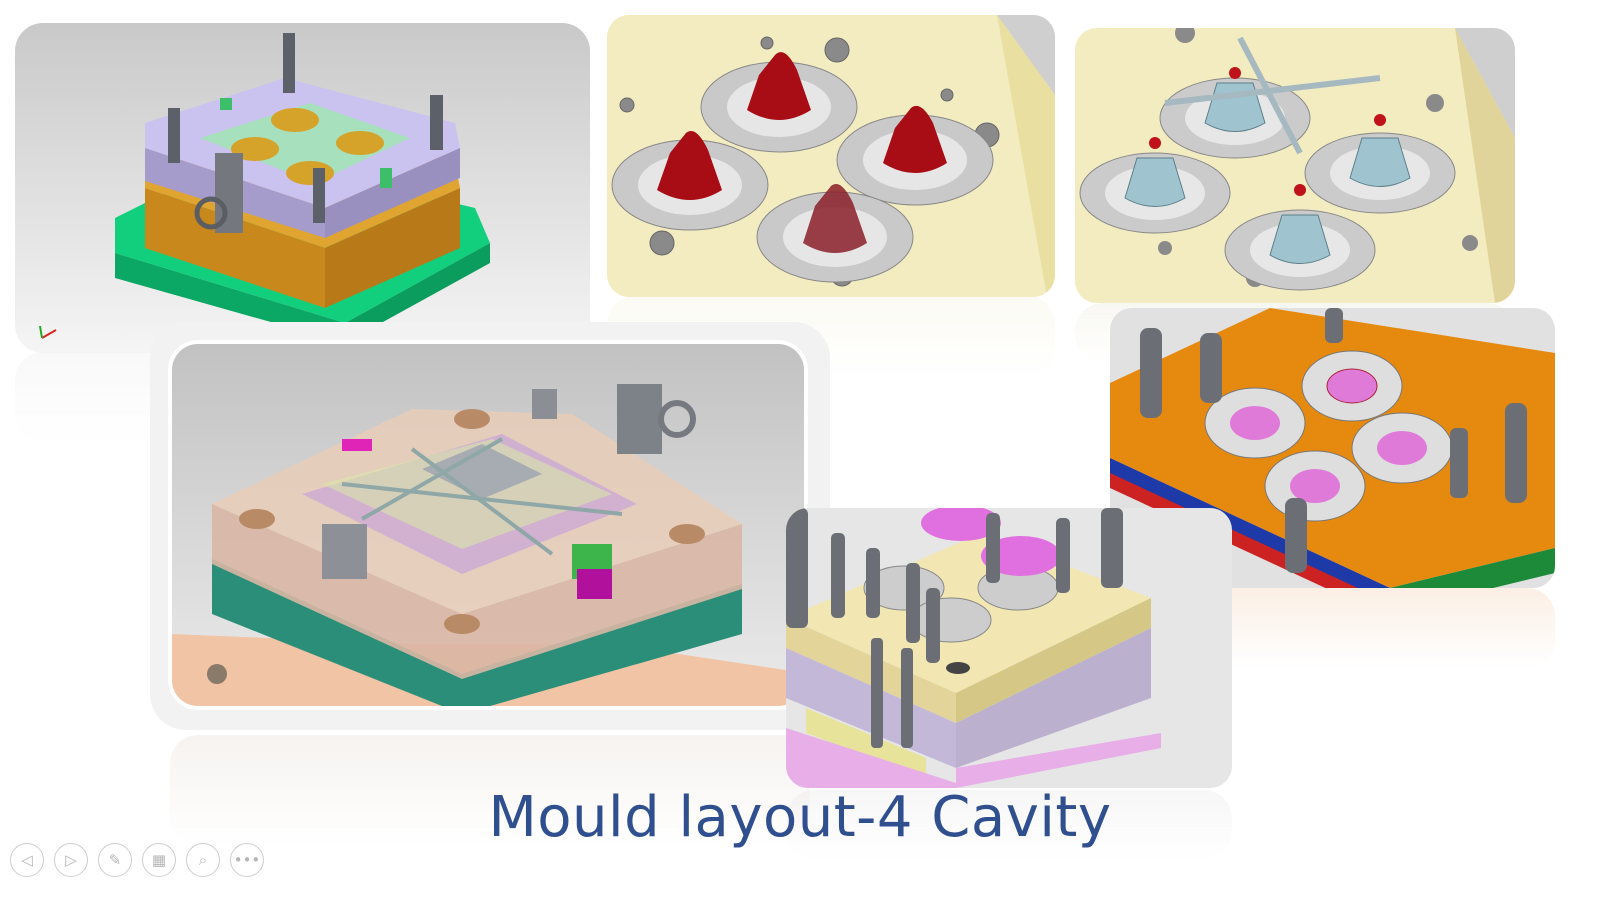  I want to click on see-all-slides-icon: ▦, so click(159, 860).